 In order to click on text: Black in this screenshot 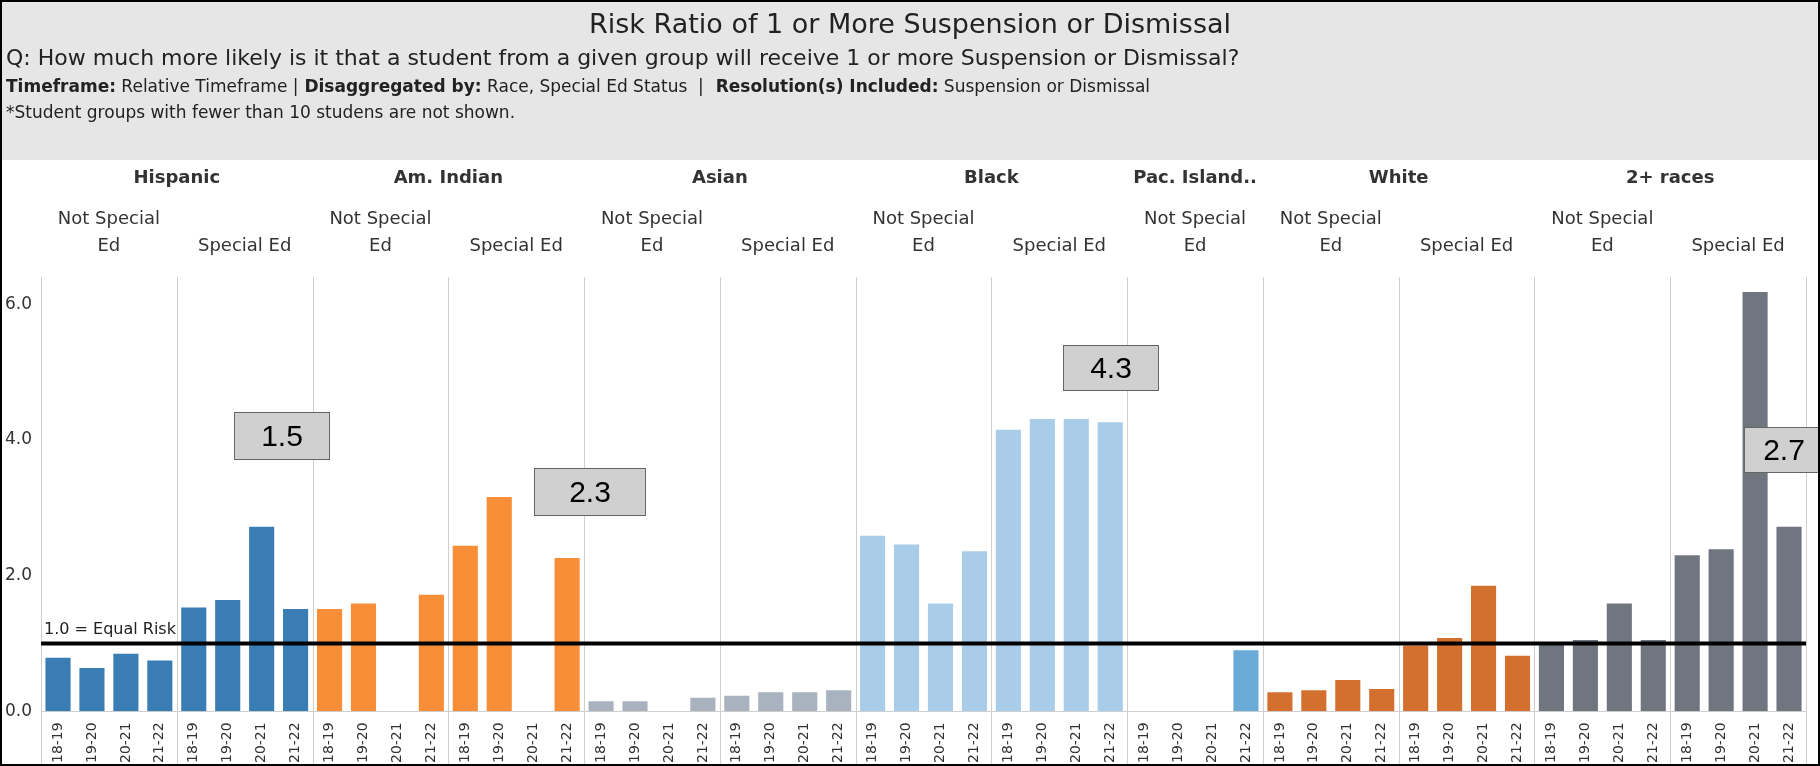, I will do `click(991, 177)`.